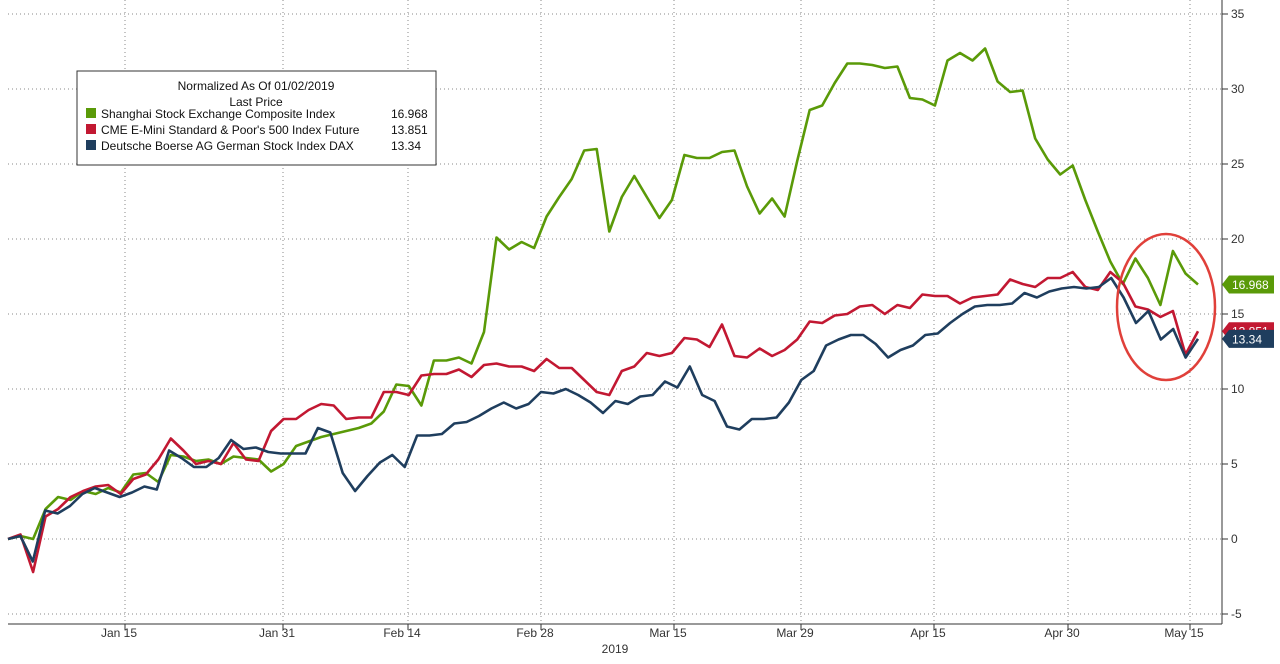  Describe the element at coordinates (1184, 633) in the screenshot. I see `x-tick-label: May 15` at that location.